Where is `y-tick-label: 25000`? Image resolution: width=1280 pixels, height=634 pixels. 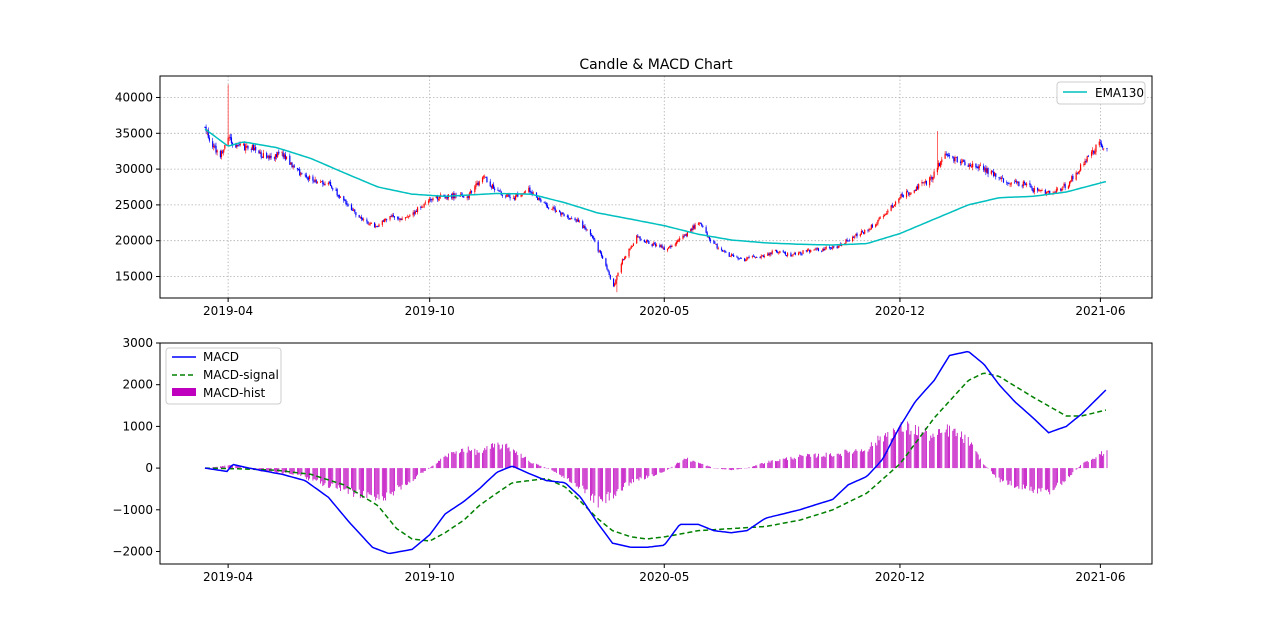
y-tick-label: 25000 is located at coordinates (134, 205).